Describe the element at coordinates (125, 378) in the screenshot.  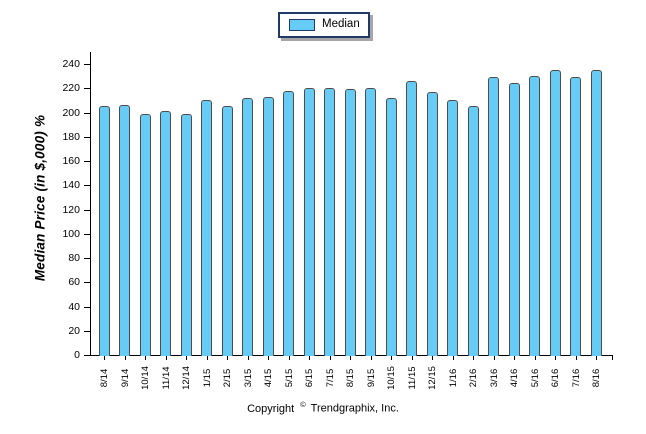
I see `x-tick-label: 9/14` at that location.